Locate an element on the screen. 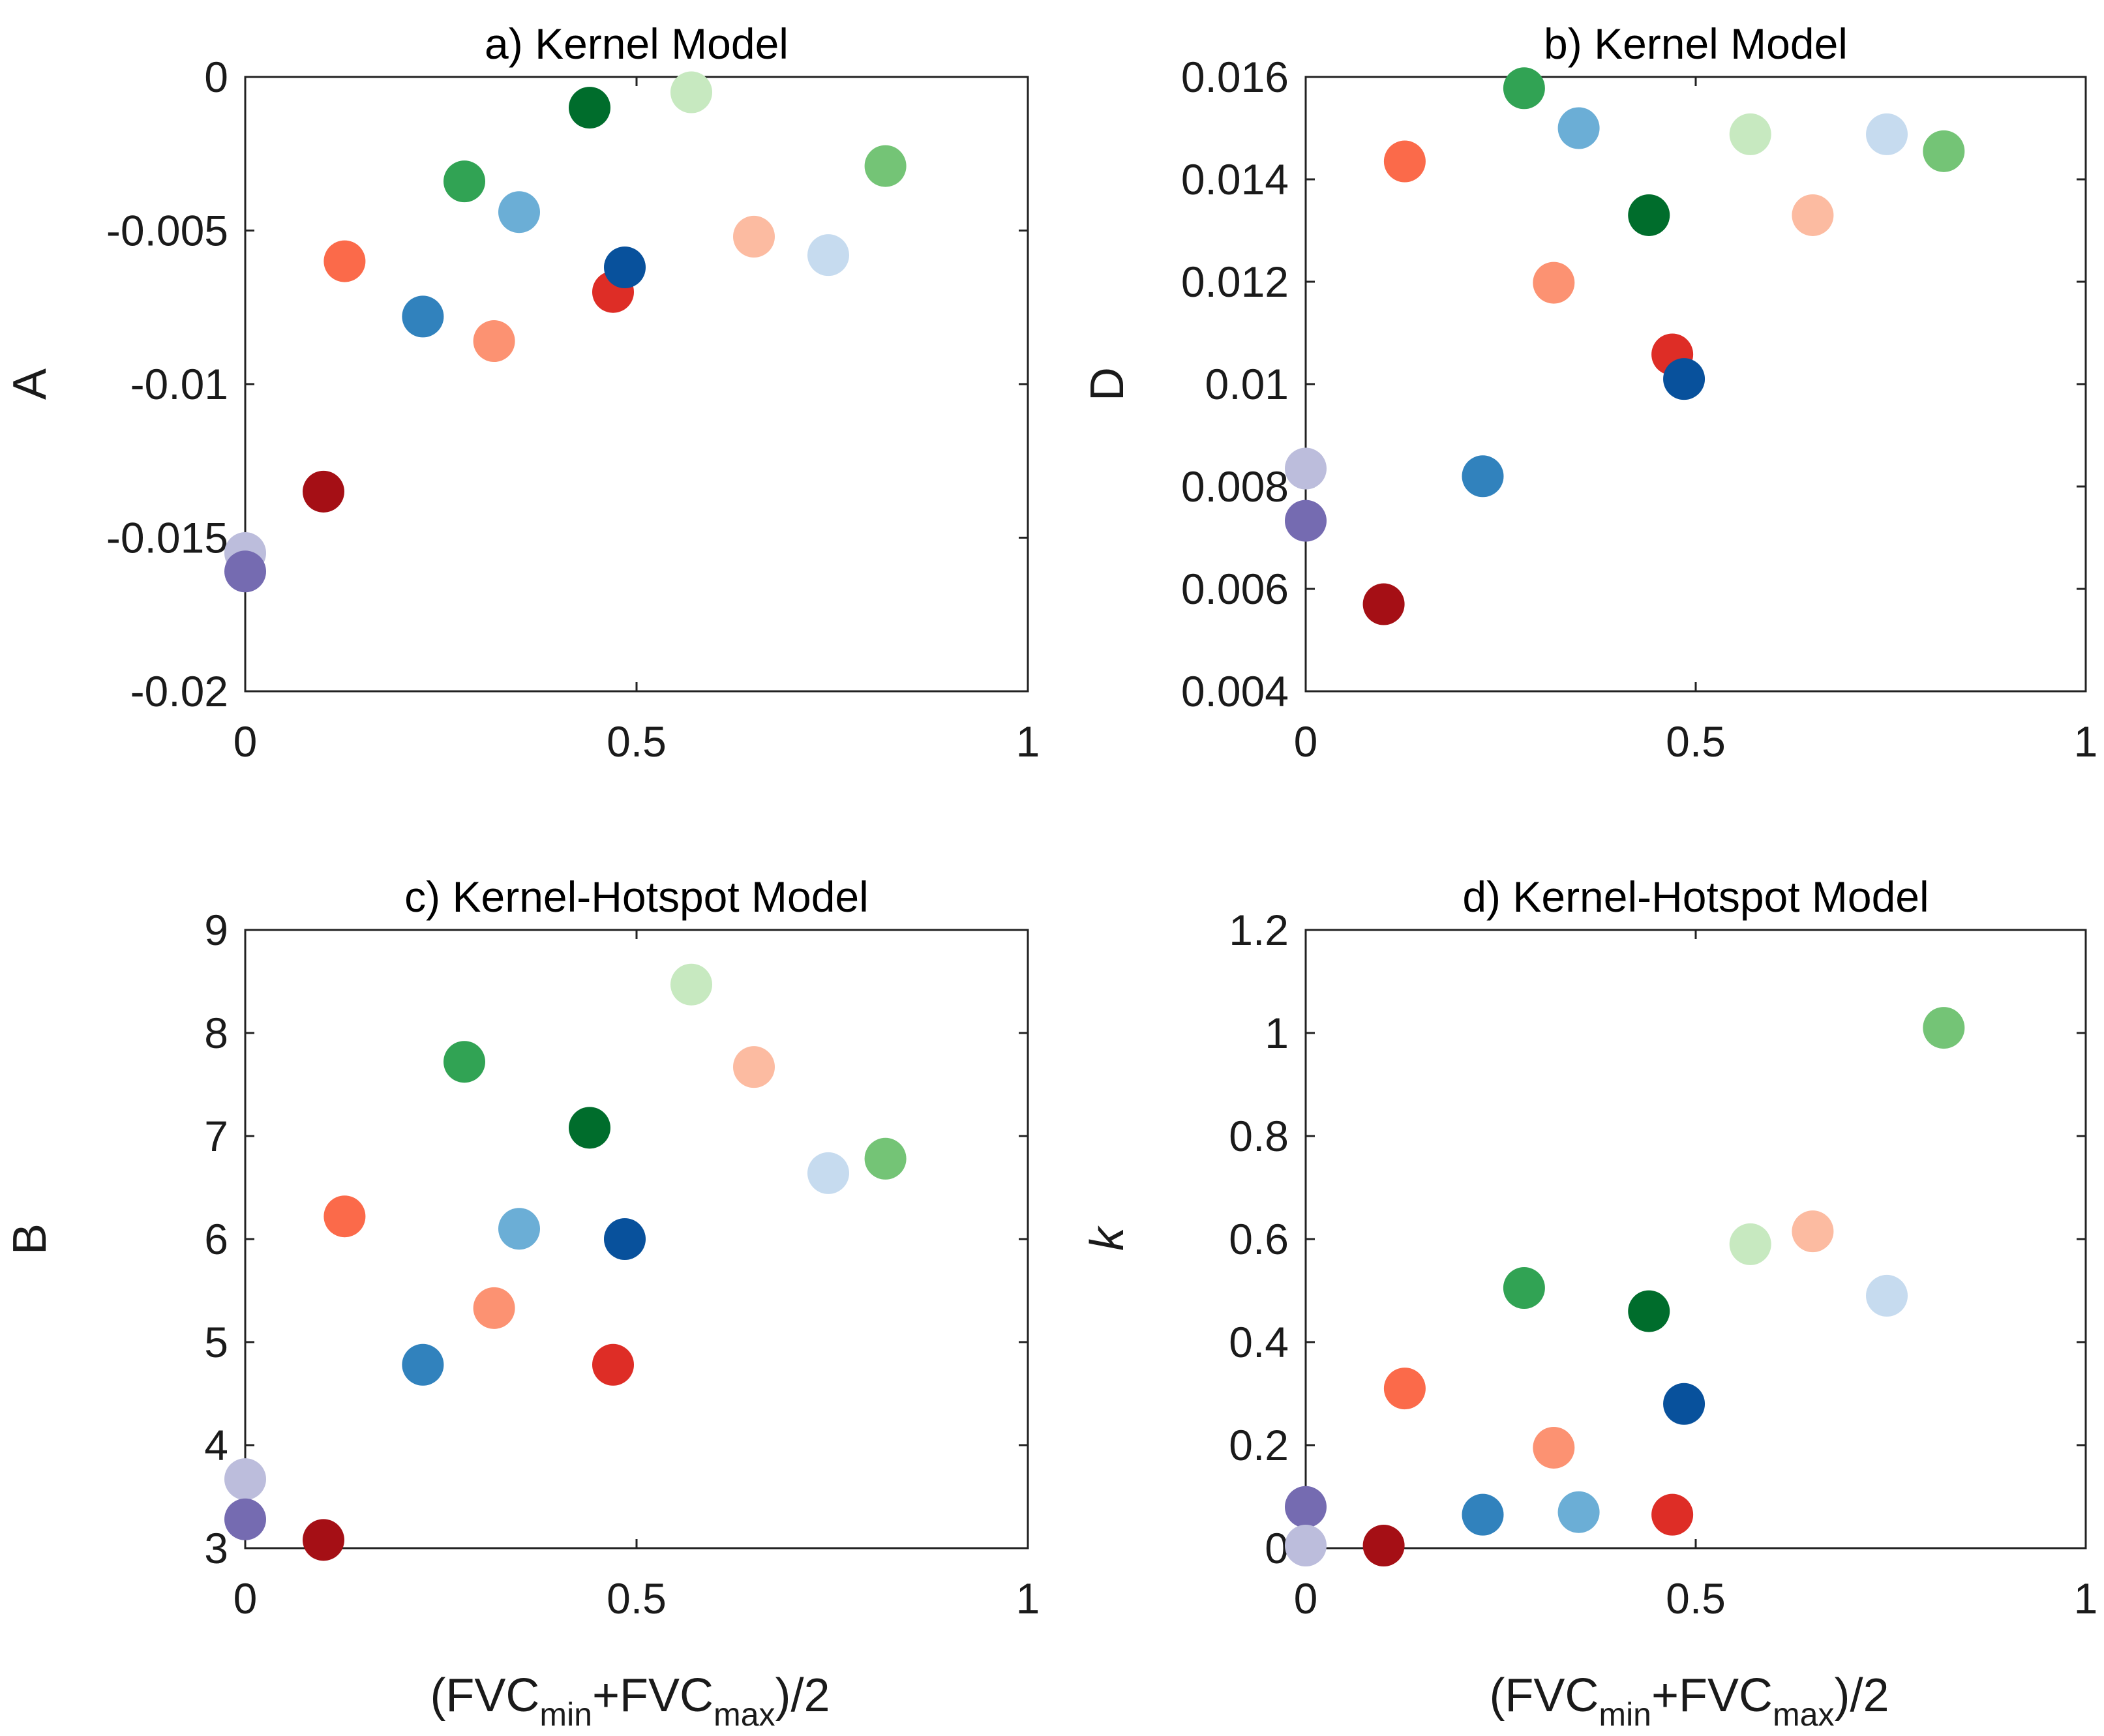 The height and width of the screenshot is (1736, 2104). y-tick-label: 0.012 is located at coordinates (1235, 282).